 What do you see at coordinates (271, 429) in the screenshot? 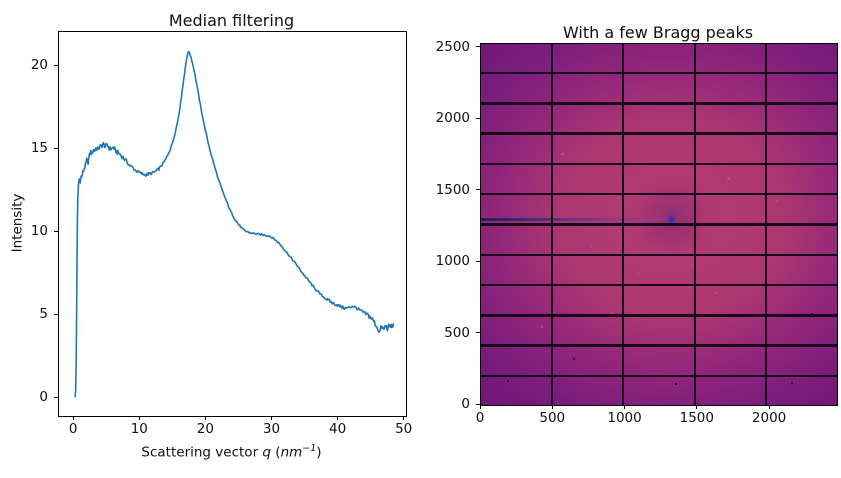
I see `x-tick-label: 30` at bounding box center [271, 429].